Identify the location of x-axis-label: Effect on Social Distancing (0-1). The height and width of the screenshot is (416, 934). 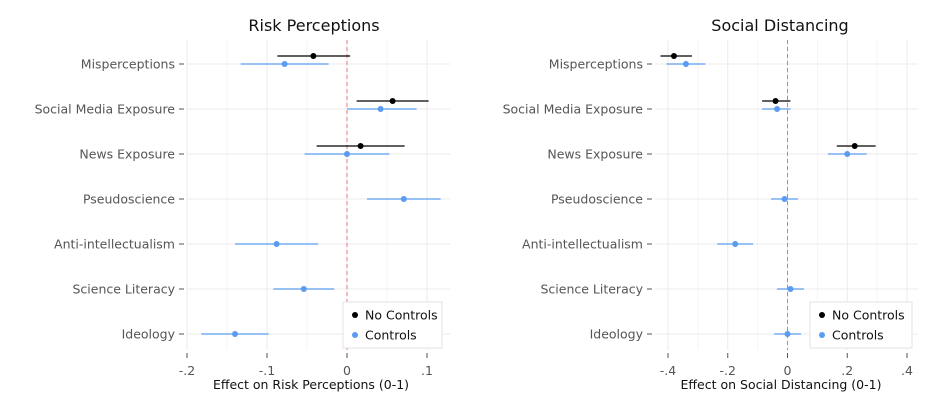
(781, 384).